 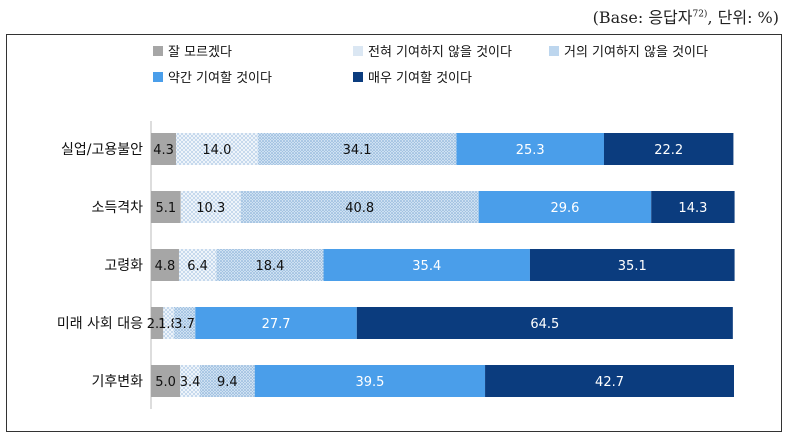 I want to click on data-label: 3.7, so click(x=184, y=324).